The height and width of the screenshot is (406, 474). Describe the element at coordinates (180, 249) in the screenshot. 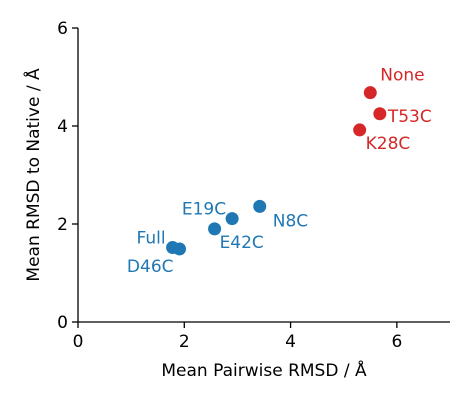

I see `data-point-d46c` at that location.